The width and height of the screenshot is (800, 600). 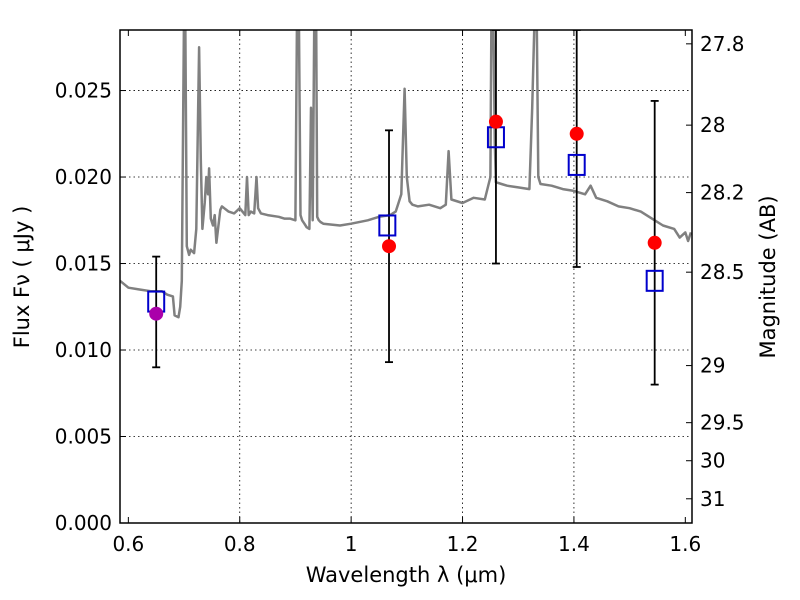 What do you see at coordinates (722, 193) in the screenshot?
I see `mag-tick-label: 28.2` at bounding box center [722, 193].